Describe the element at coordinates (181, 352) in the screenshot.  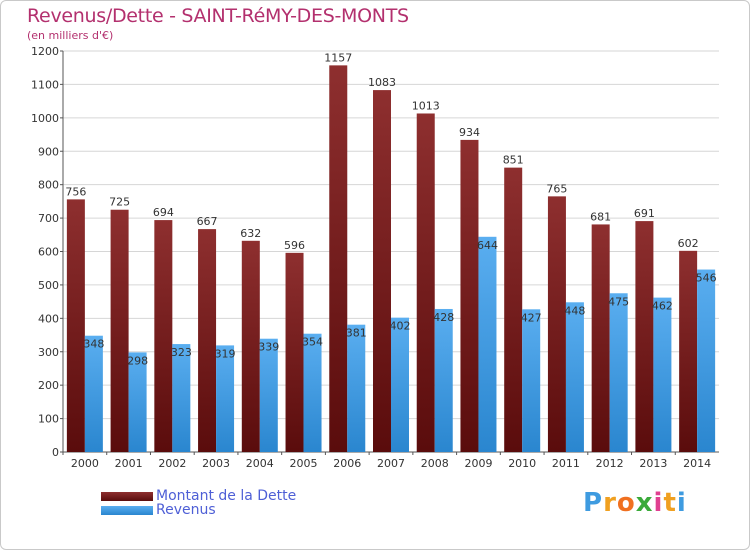
I see `data-label-revenue: 323` at that location.